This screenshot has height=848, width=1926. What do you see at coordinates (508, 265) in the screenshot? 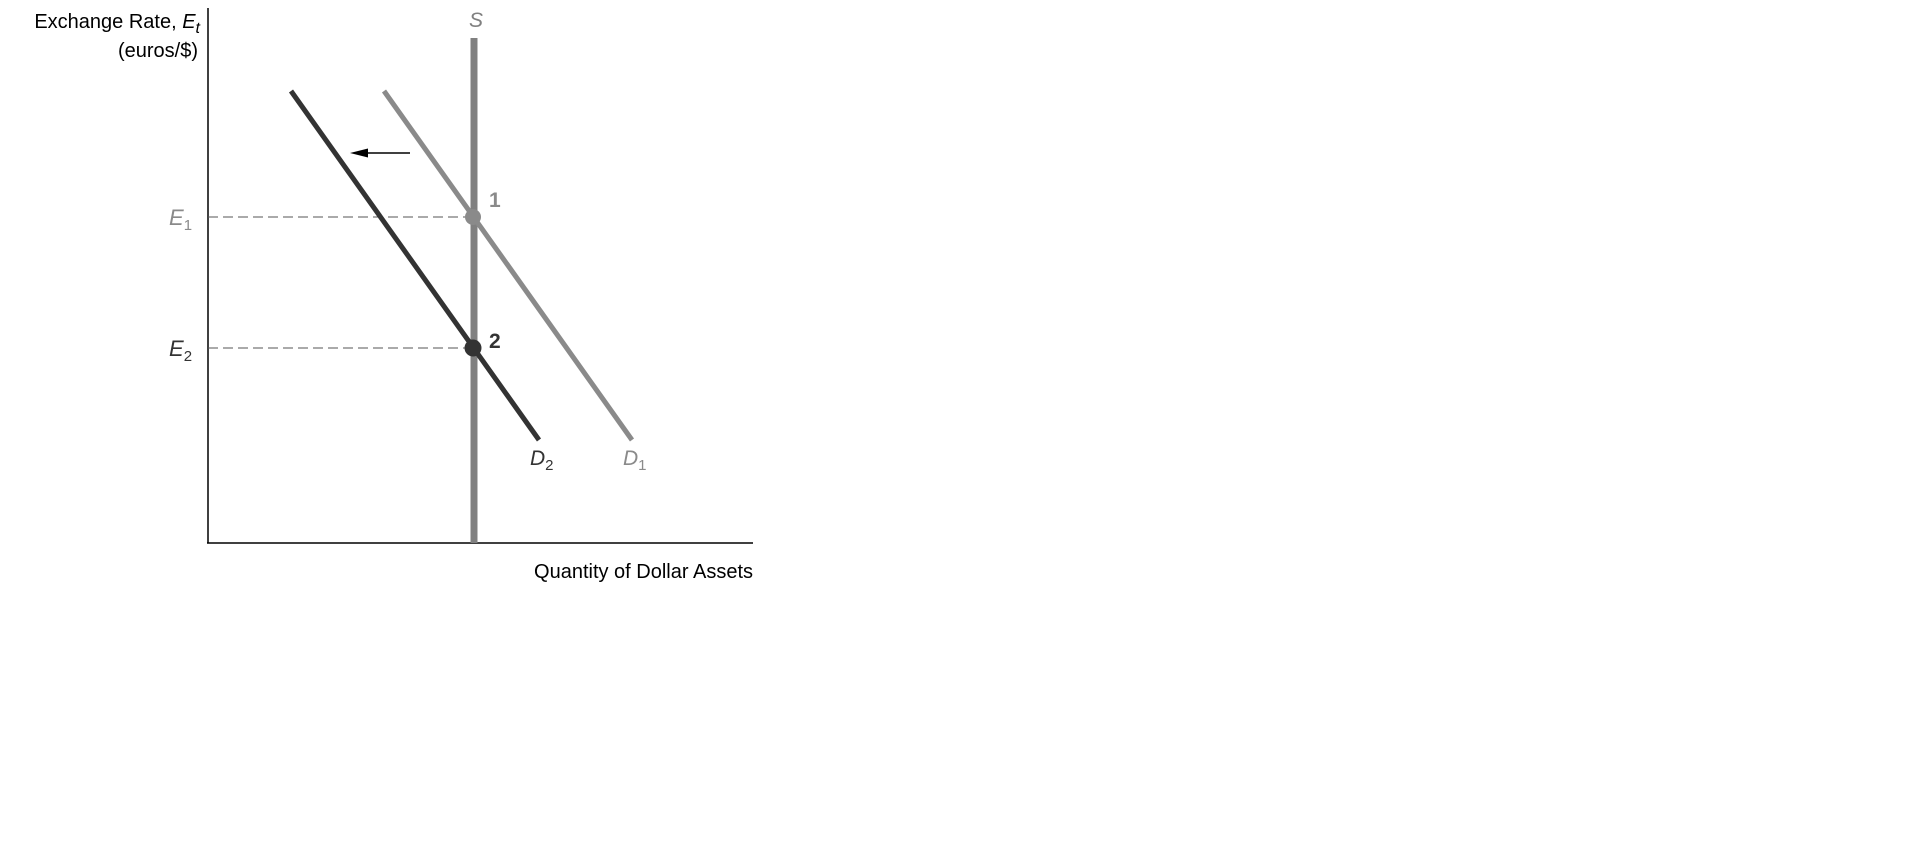
I see `demand-curve-d1` at bounding box center [508, 265].